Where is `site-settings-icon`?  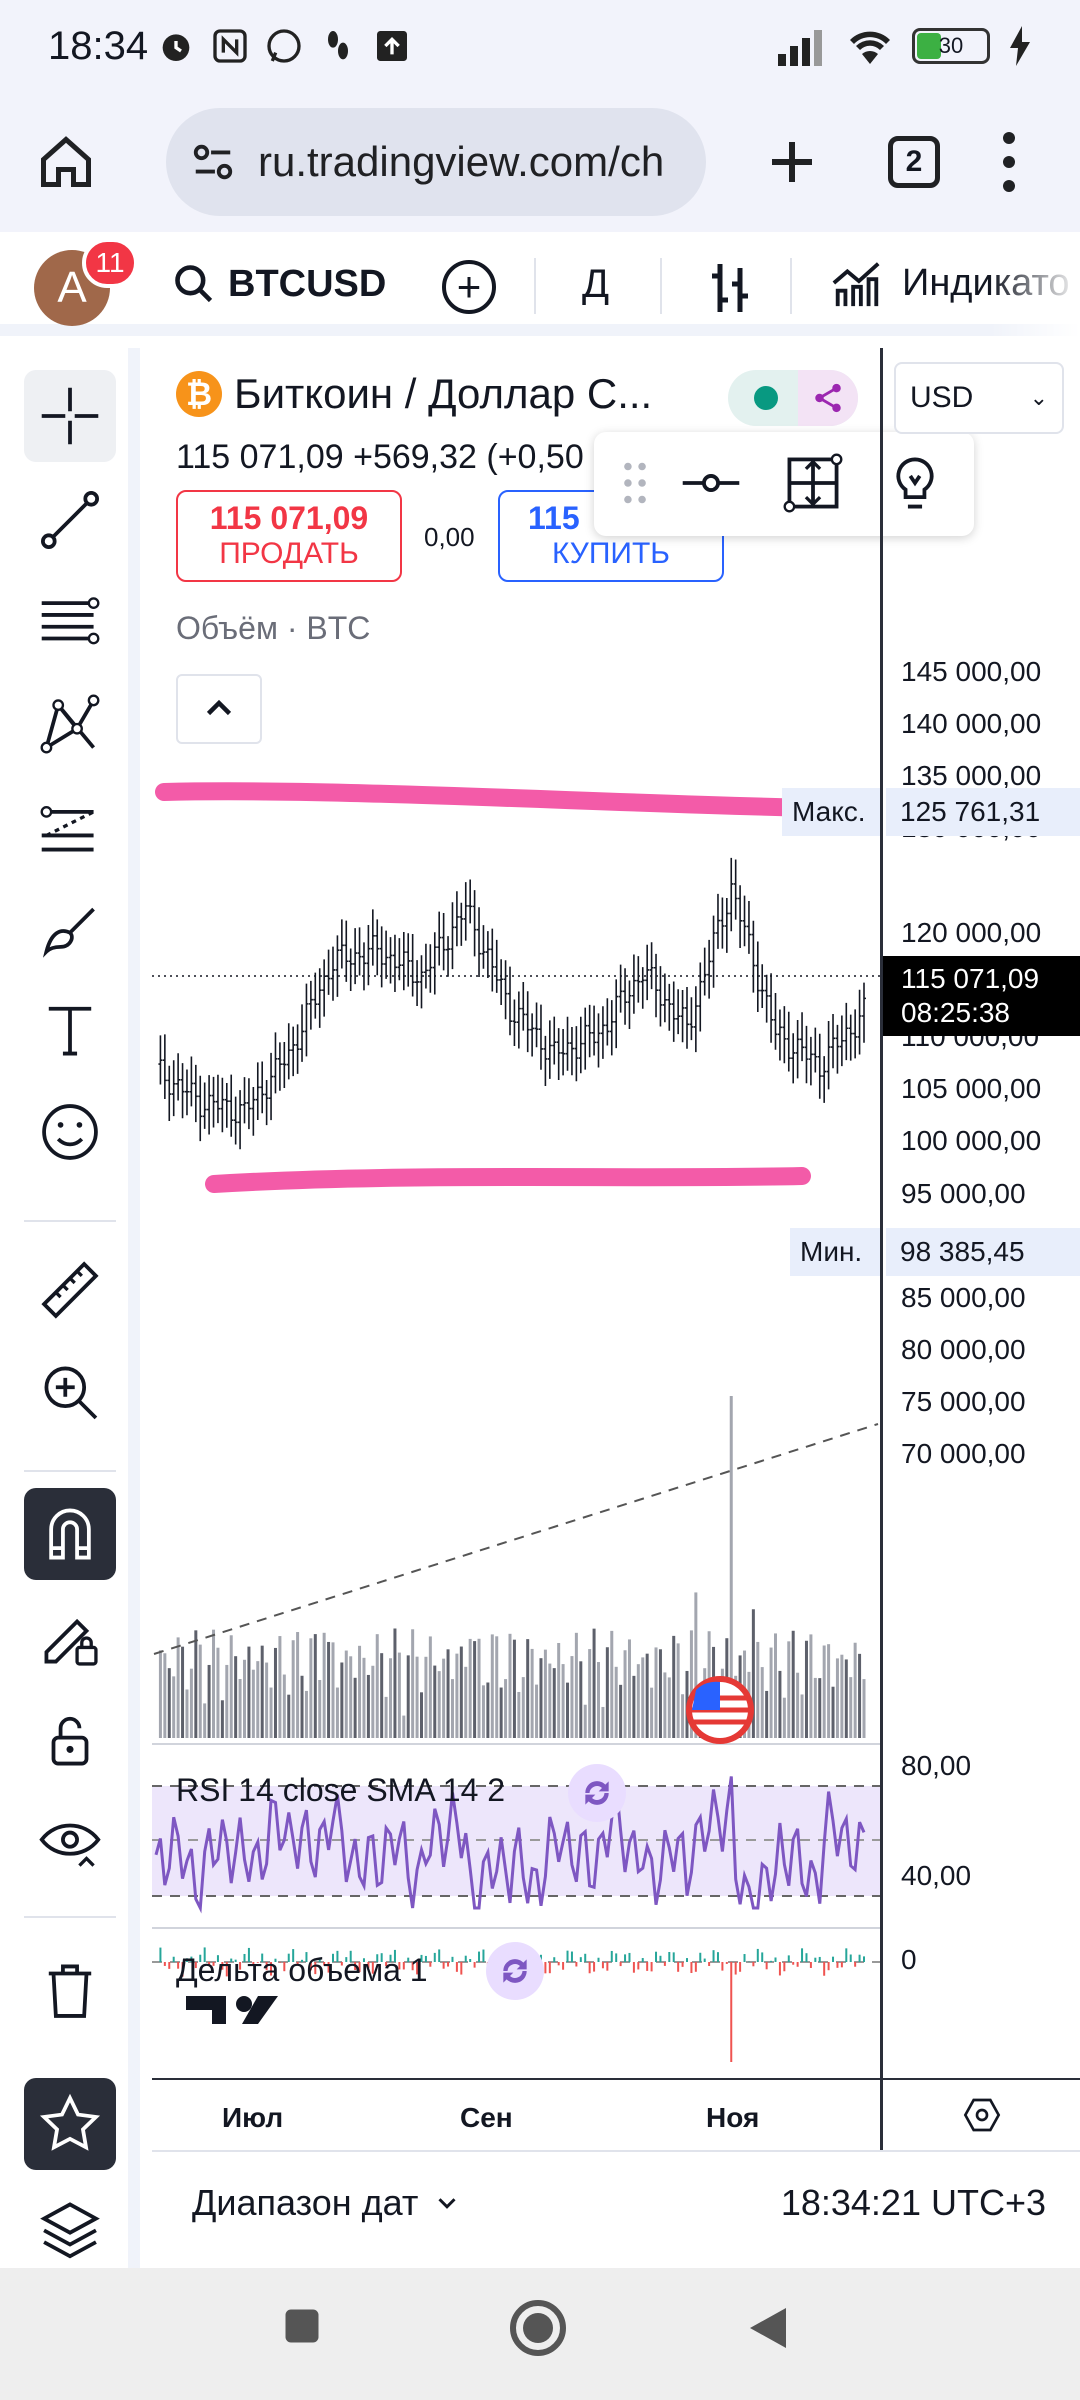 site-settings-icon is located at coordinates (213, 162).